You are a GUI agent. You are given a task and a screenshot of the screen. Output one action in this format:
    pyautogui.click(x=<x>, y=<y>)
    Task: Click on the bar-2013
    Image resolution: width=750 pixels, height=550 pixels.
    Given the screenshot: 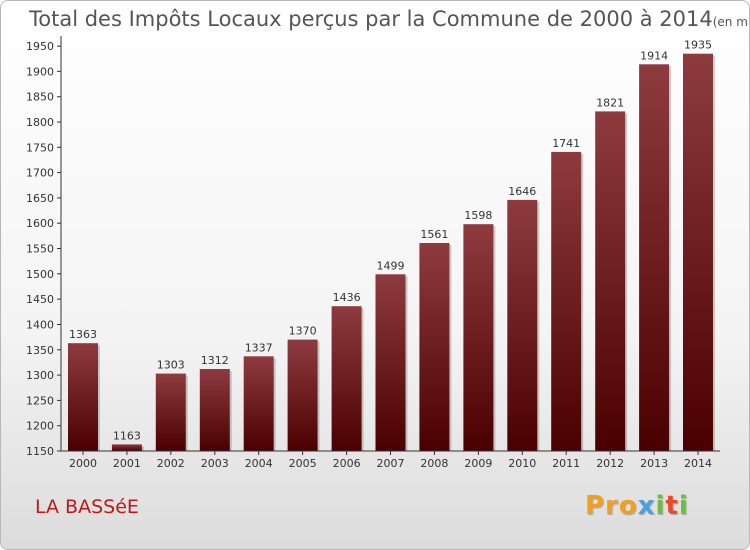 What is the action you would take?
    pyautogui.click(x=654, y=258)
    